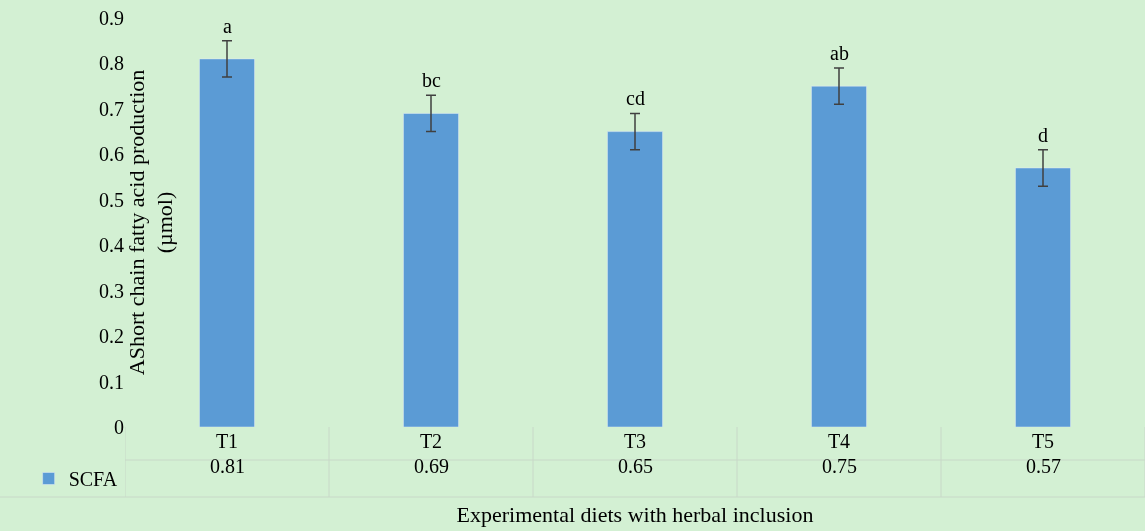 The image size is (1145, 531). What do you see at coordinates (111, 18) in the screenshot?
I see `y-tick-label: 0.9` at bounding box center [111, 18].